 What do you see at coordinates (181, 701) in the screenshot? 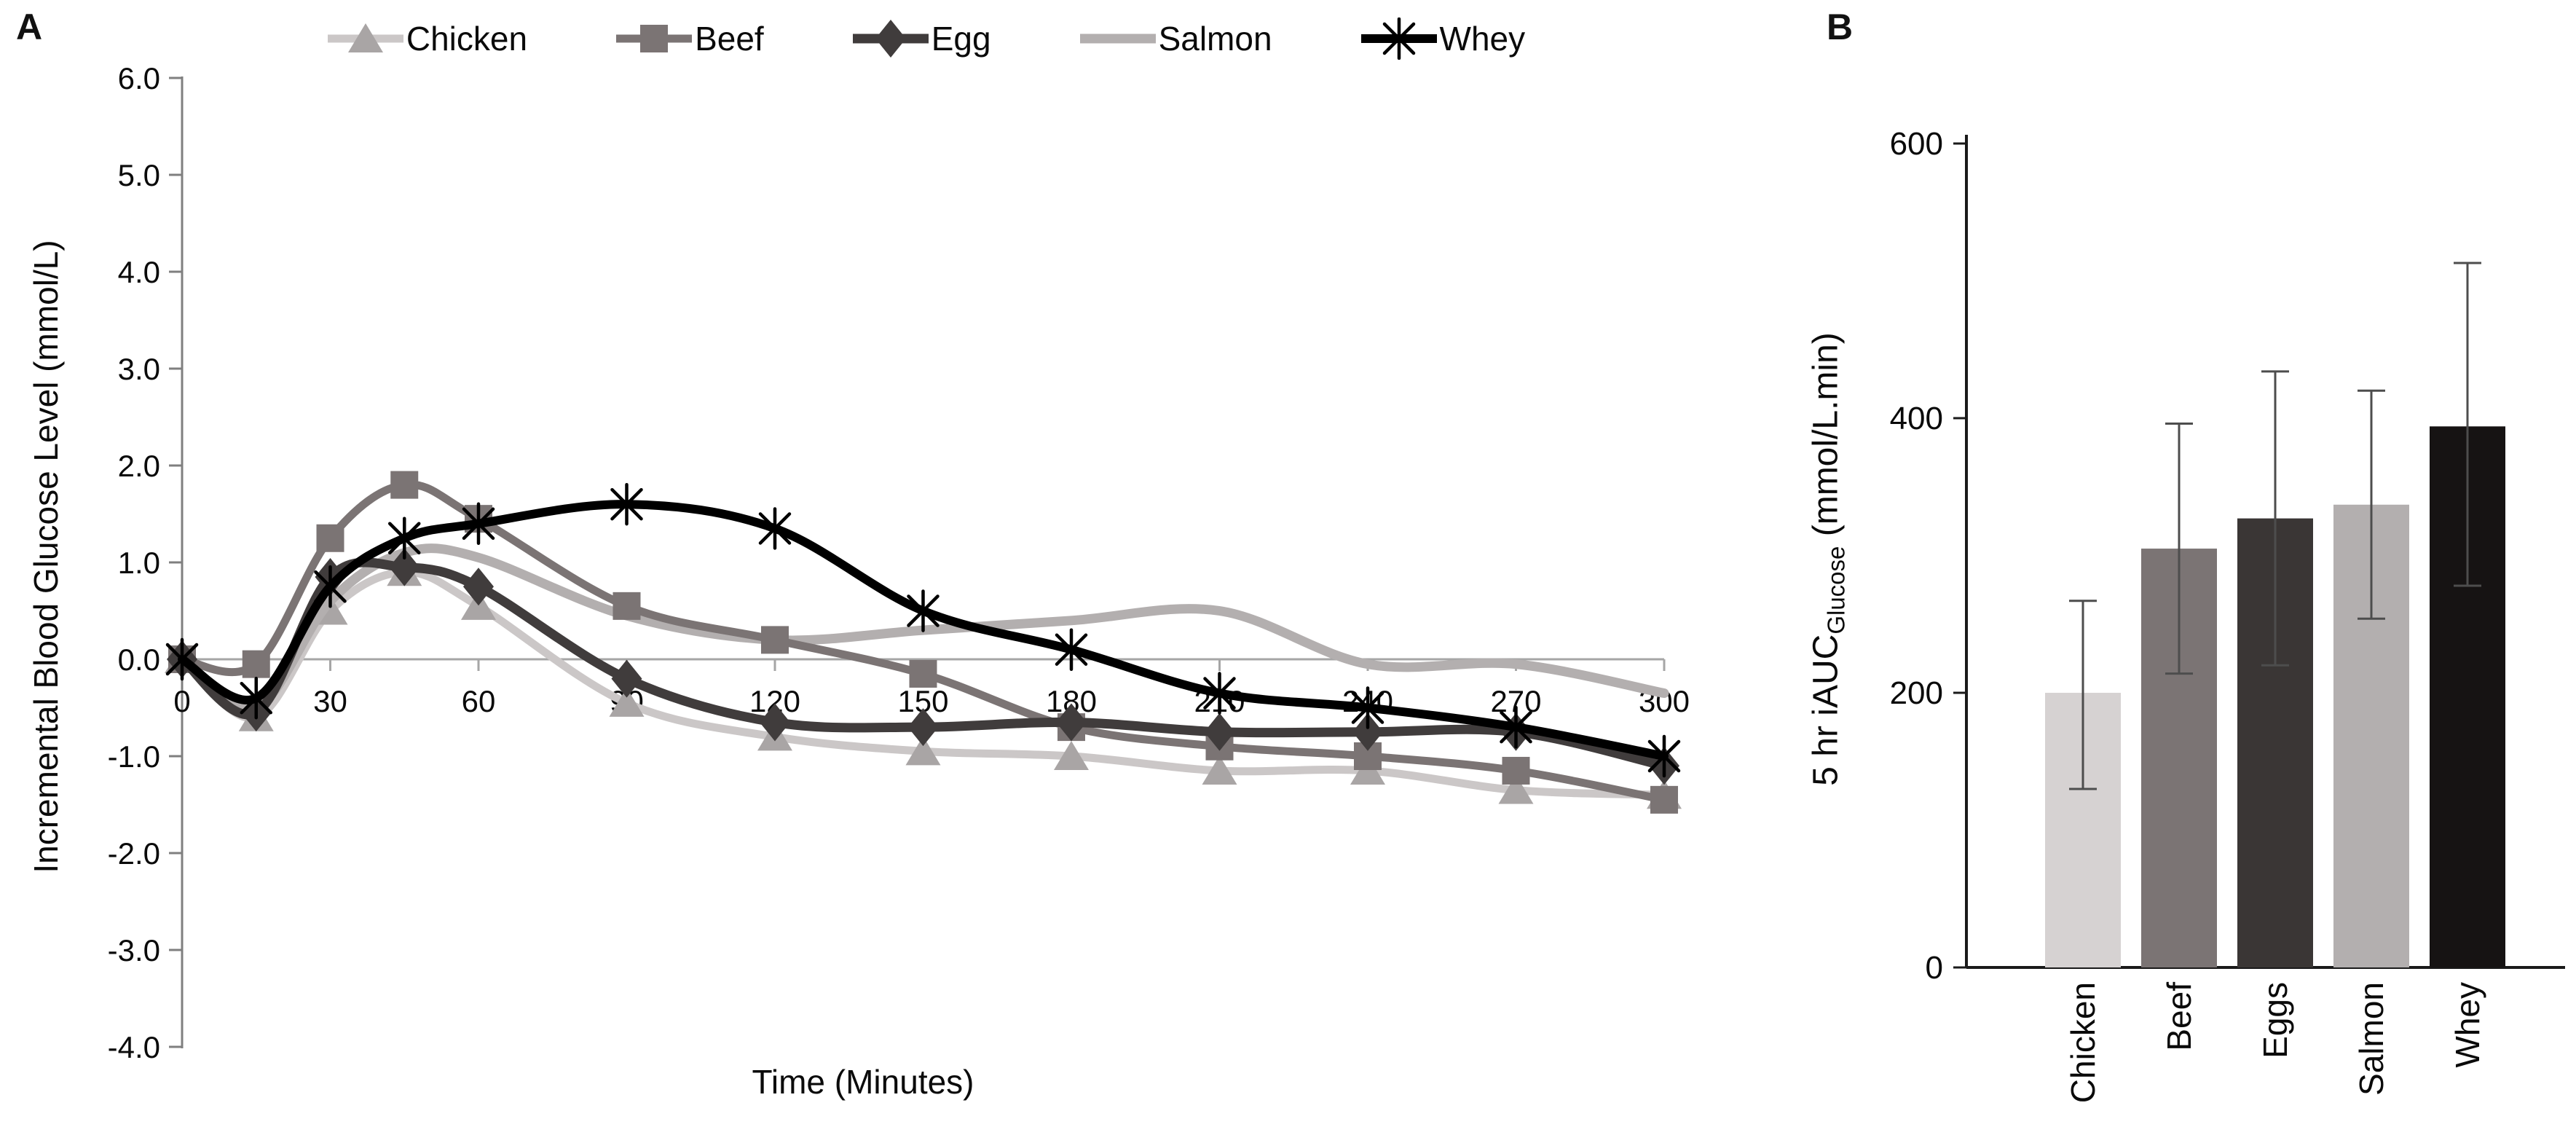
I see `panel-a-x-tick-label: 0` at bounding box center [181, 701].